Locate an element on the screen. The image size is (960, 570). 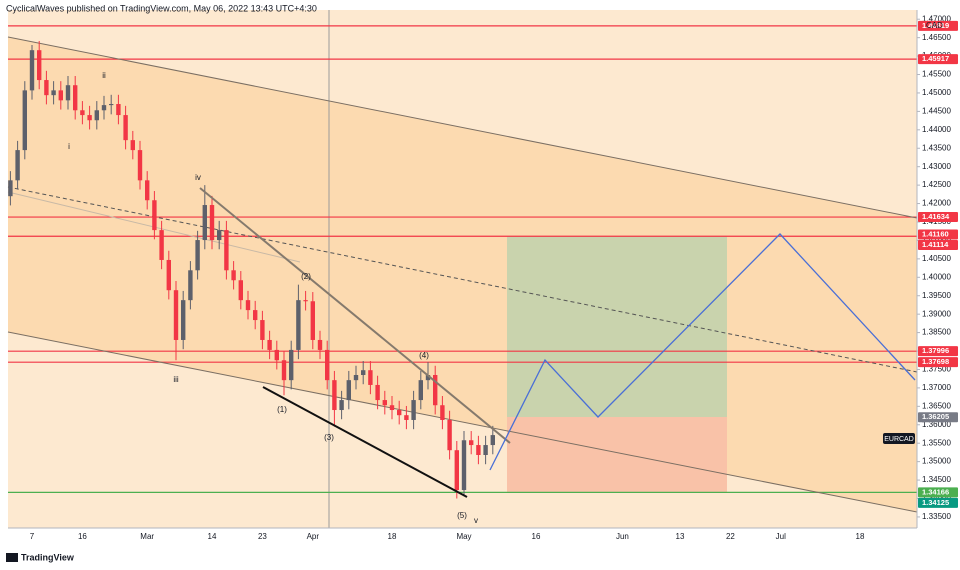
y-tick-label: 1.42500 is located at coordinates (936, 184).